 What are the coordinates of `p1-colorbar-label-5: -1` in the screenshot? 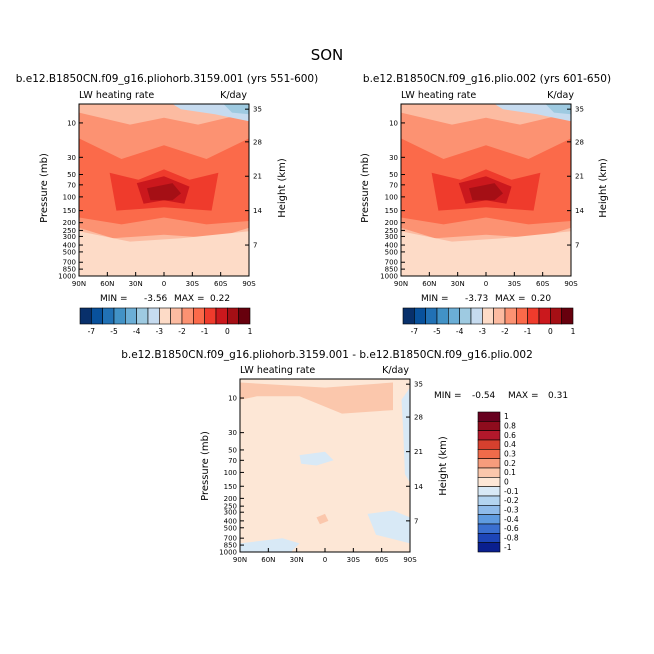 It's located at (528, 331).